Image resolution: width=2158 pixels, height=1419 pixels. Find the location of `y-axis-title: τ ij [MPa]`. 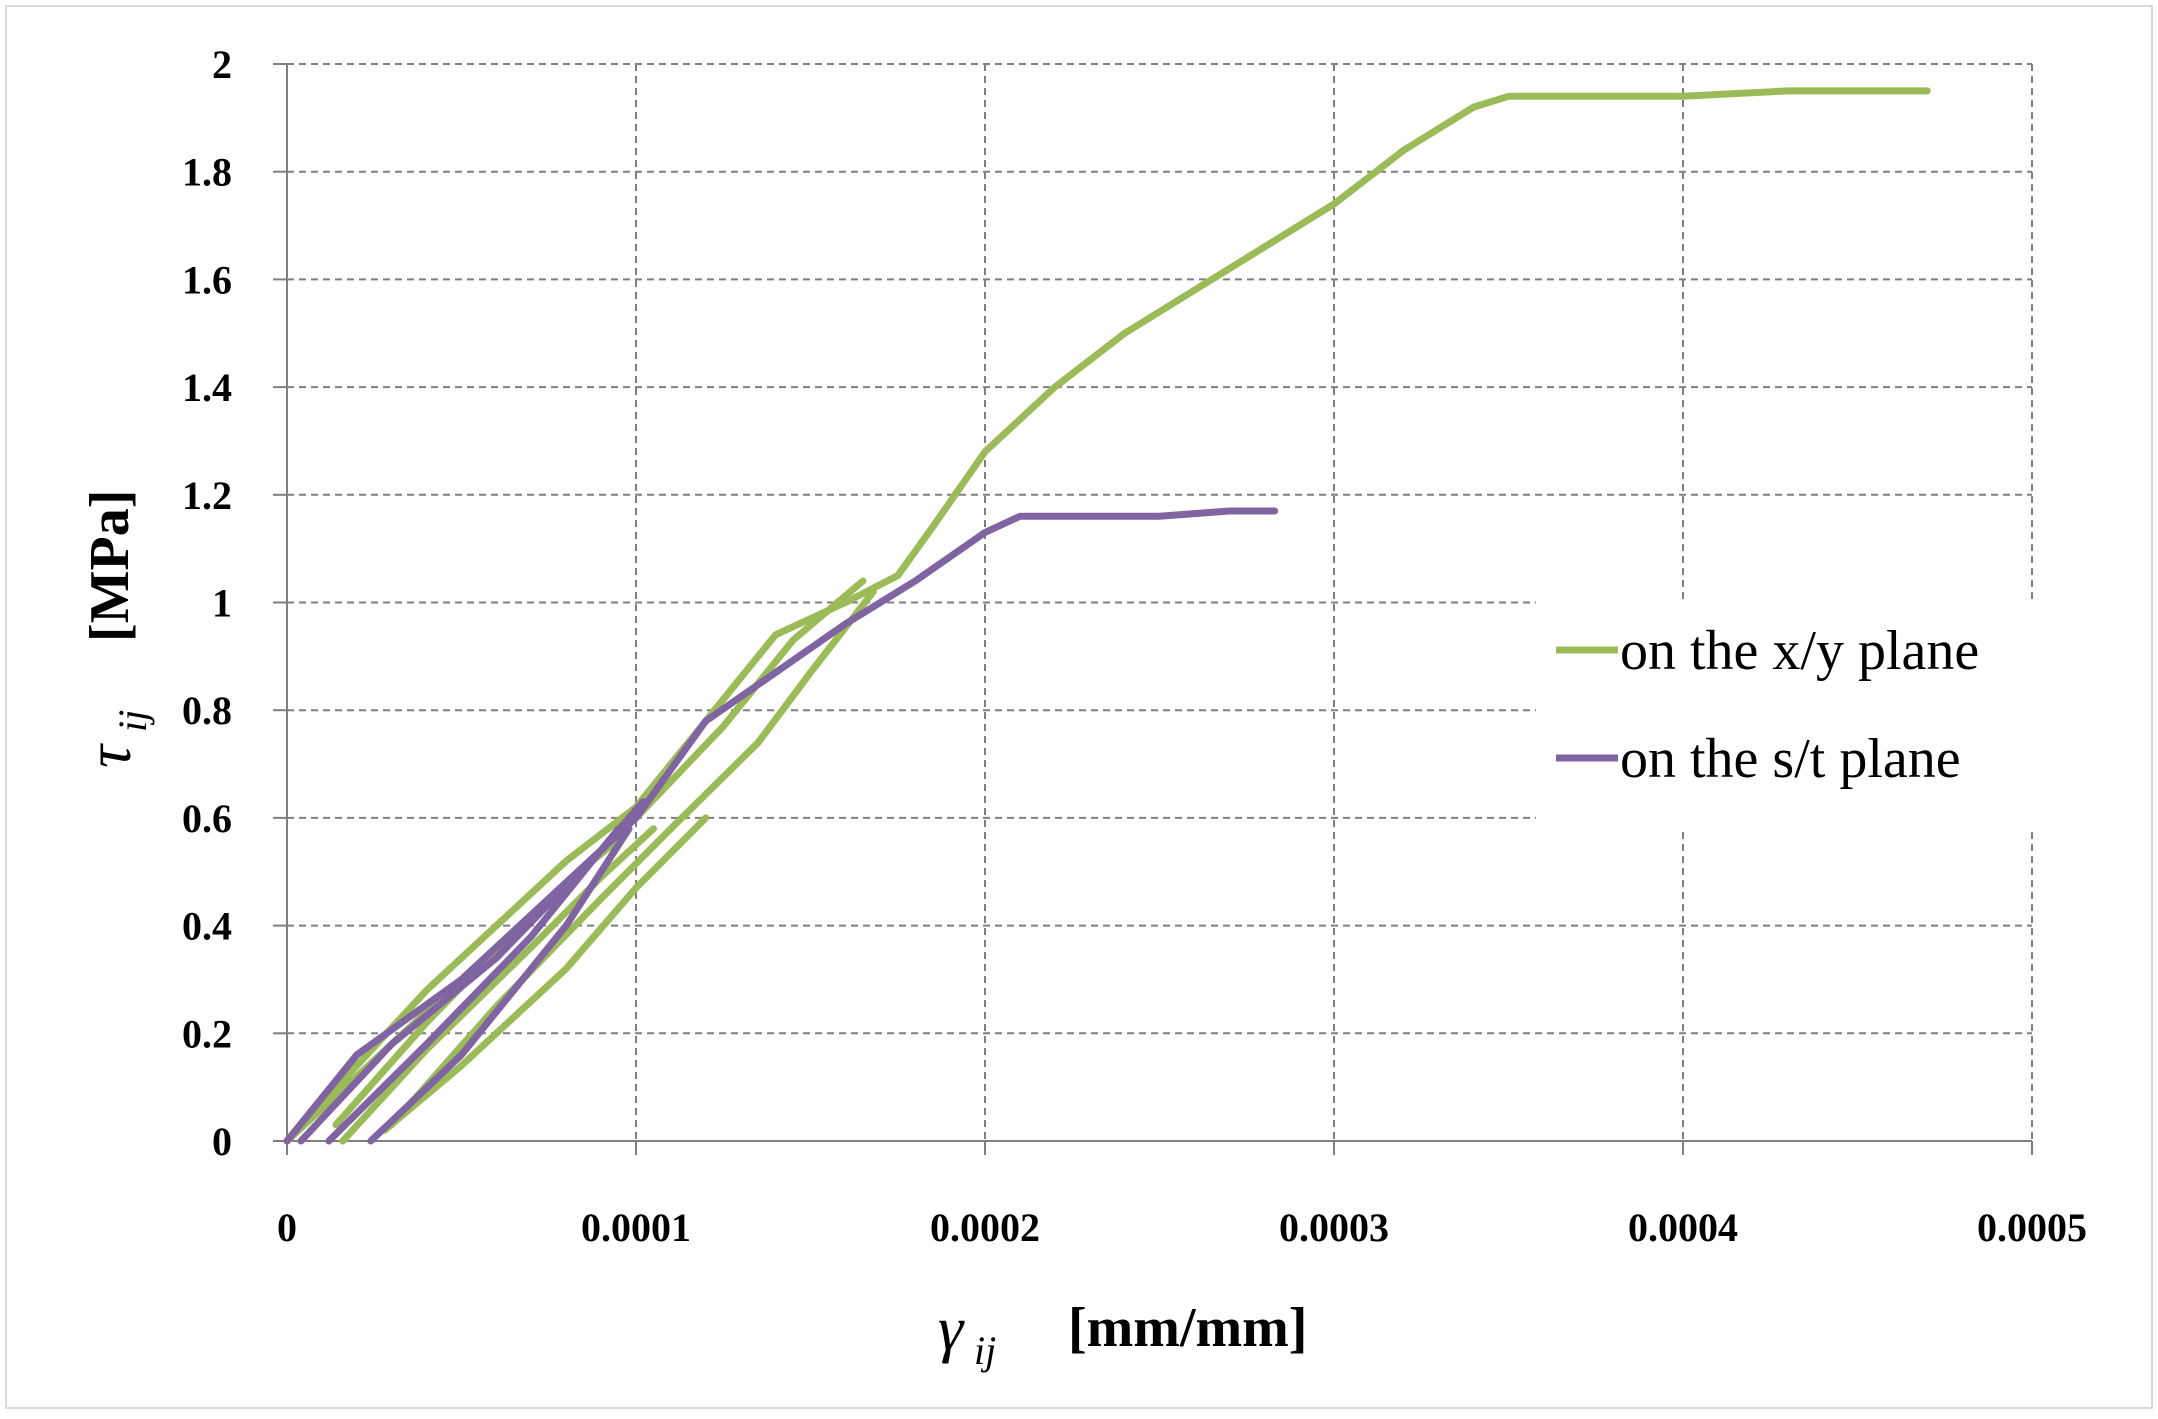

y-axis-title: τ ij [MPa] is located at coordinates (114, 629).